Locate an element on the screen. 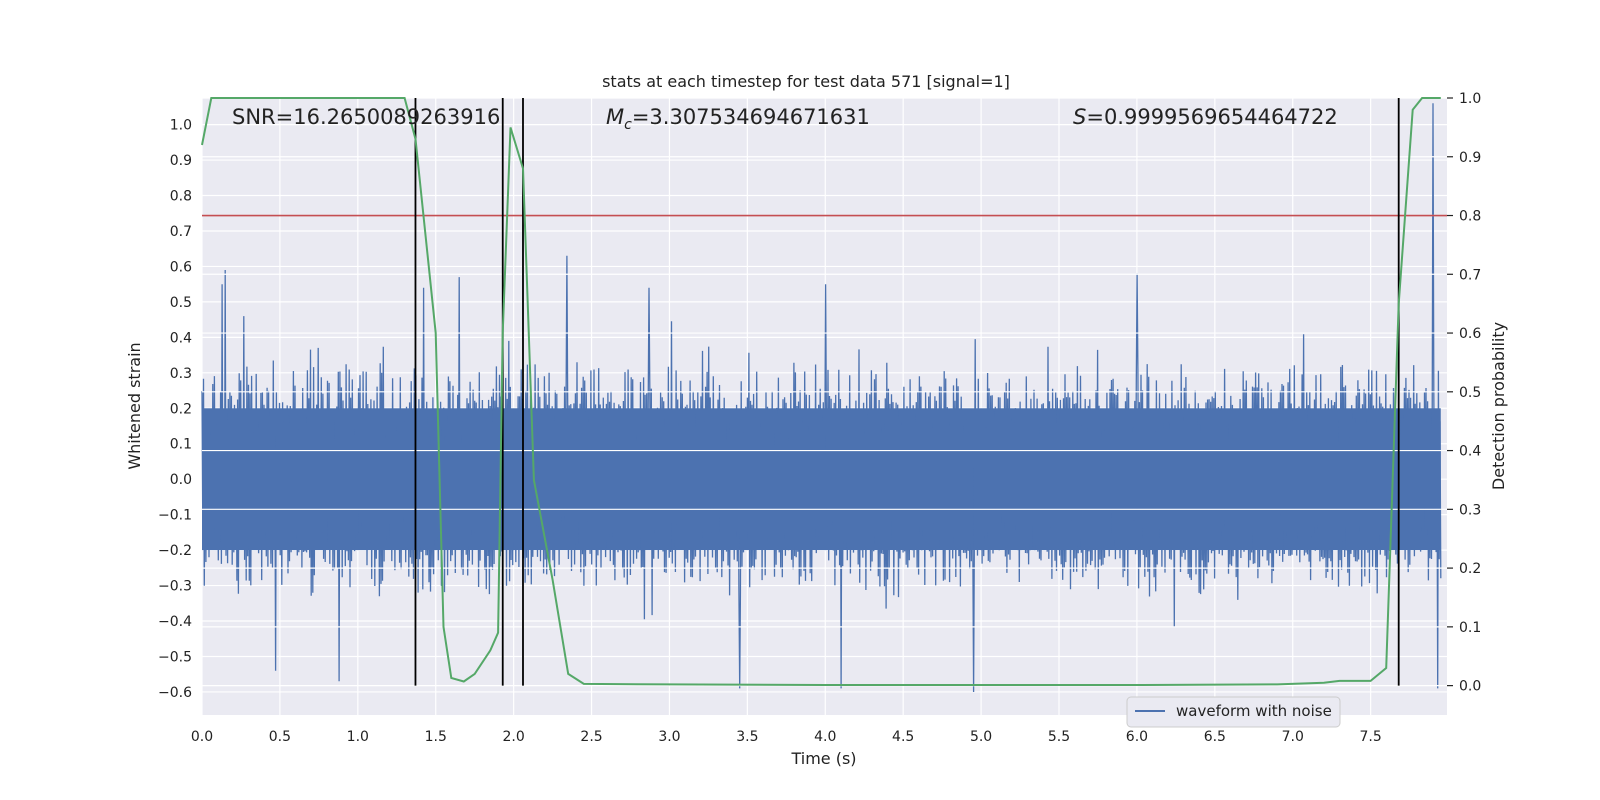 This screenshot has height=800, width=1600. y2-tick-label: 0.3 is located at coordinates (1470, 510).